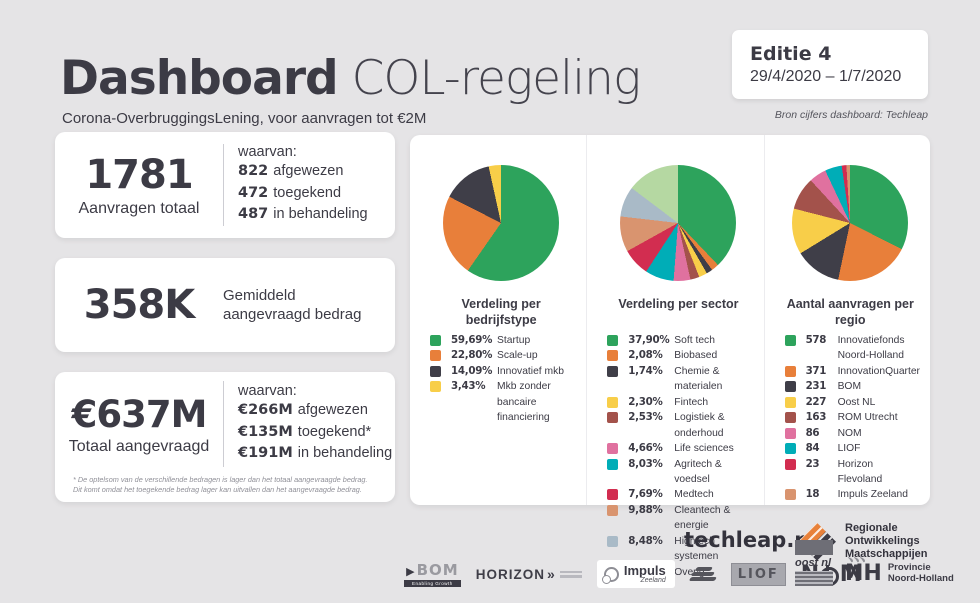  I want to click on horizon-tagline-bars, so click(570, 574).